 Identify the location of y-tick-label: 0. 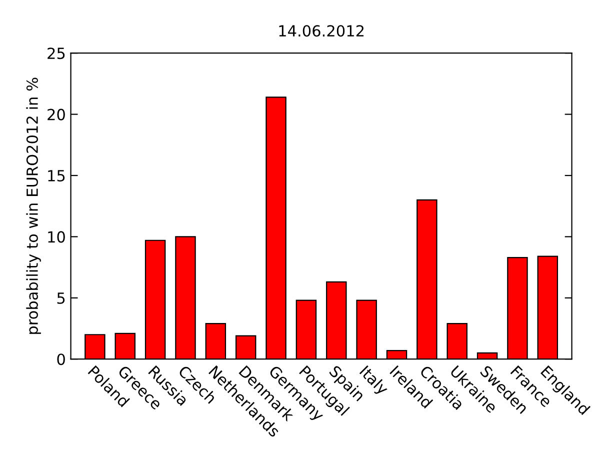
(61, 360).